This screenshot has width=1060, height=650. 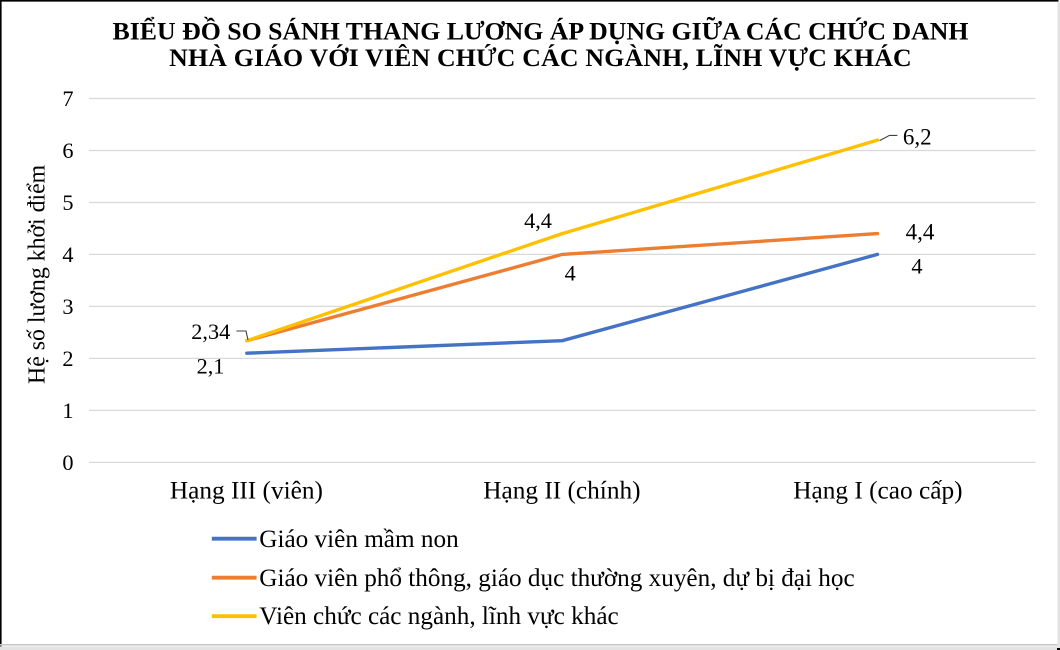 I want to click on svg-text: 5, so click(x=67, y=202).